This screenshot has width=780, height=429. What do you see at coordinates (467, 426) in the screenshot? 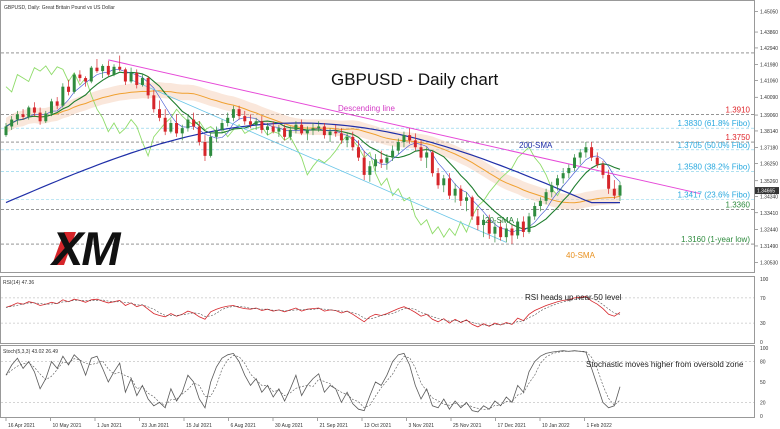
I see `date-tick-label: 25 Nov 2021` at bounding box center [467, 426].